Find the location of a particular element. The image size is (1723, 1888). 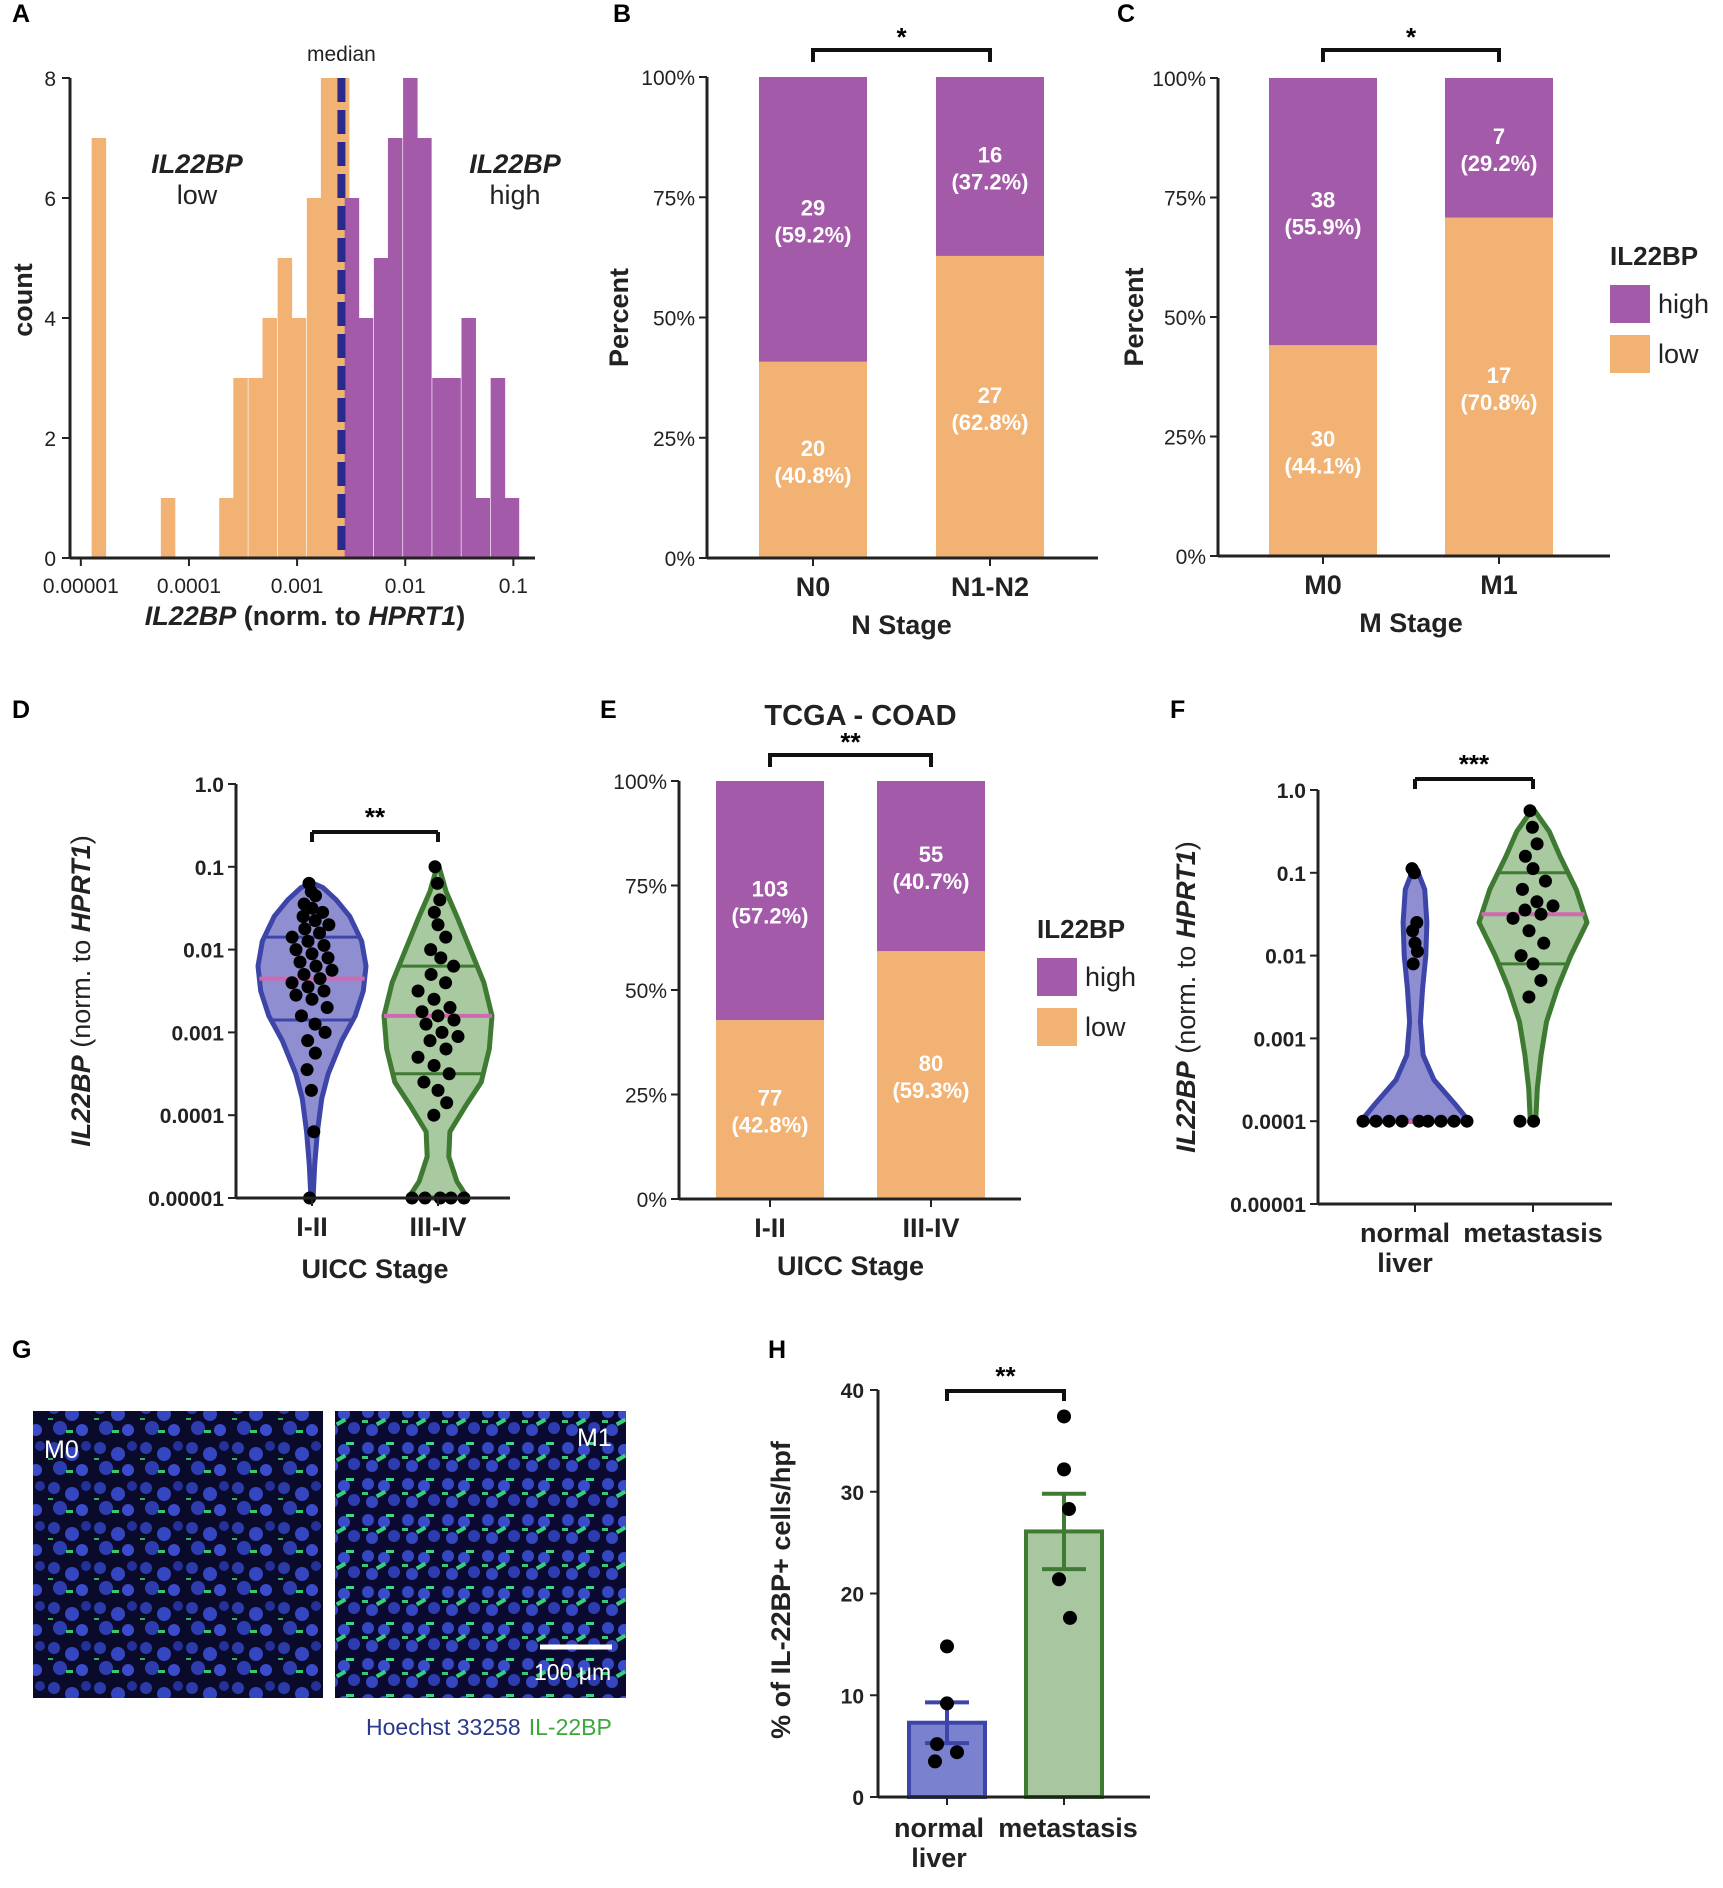

y-axis-title-part: (norm. to is located at coordinates (1186, 999).